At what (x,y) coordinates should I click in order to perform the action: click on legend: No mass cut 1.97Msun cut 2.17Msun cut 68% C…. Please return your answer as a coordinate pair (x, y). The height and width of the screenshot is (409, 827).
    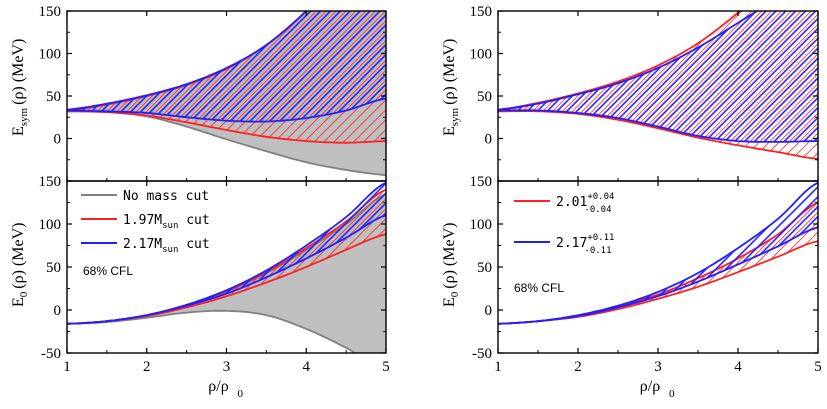
    Looking at the image, I should click on (145, 233).